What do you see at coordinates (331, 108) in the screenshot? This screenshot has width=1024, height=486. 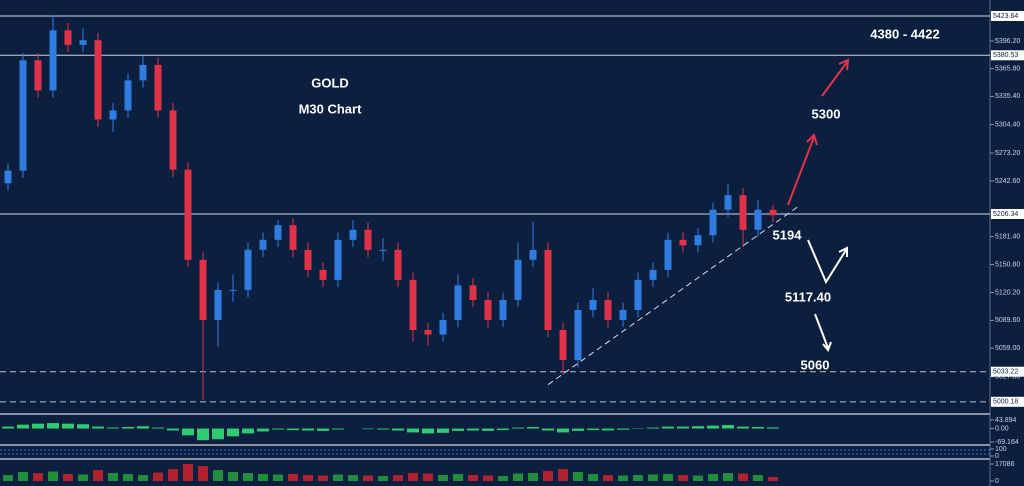 I see `chart-subtitle: M30 Chart` at bounding box center [331, 108].